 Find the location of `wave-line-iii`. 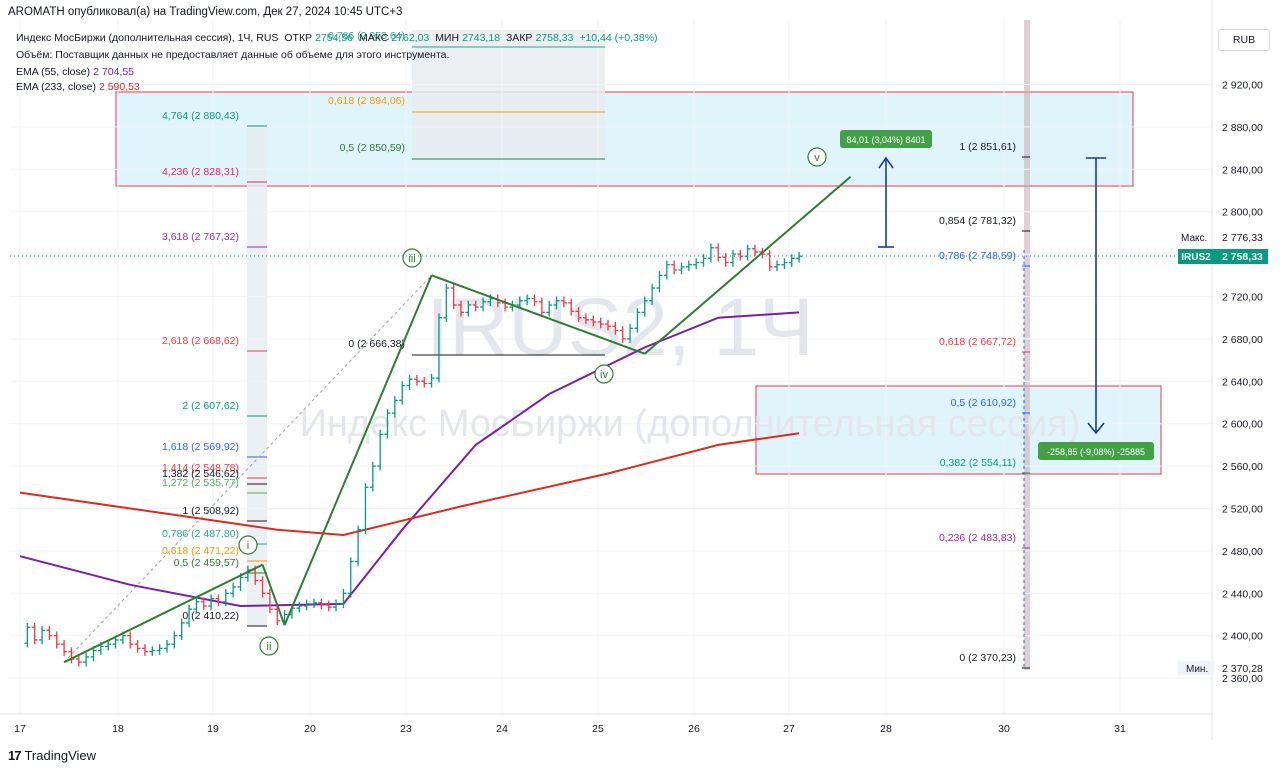

wave-line-iii is located at coordinates (358, 450).